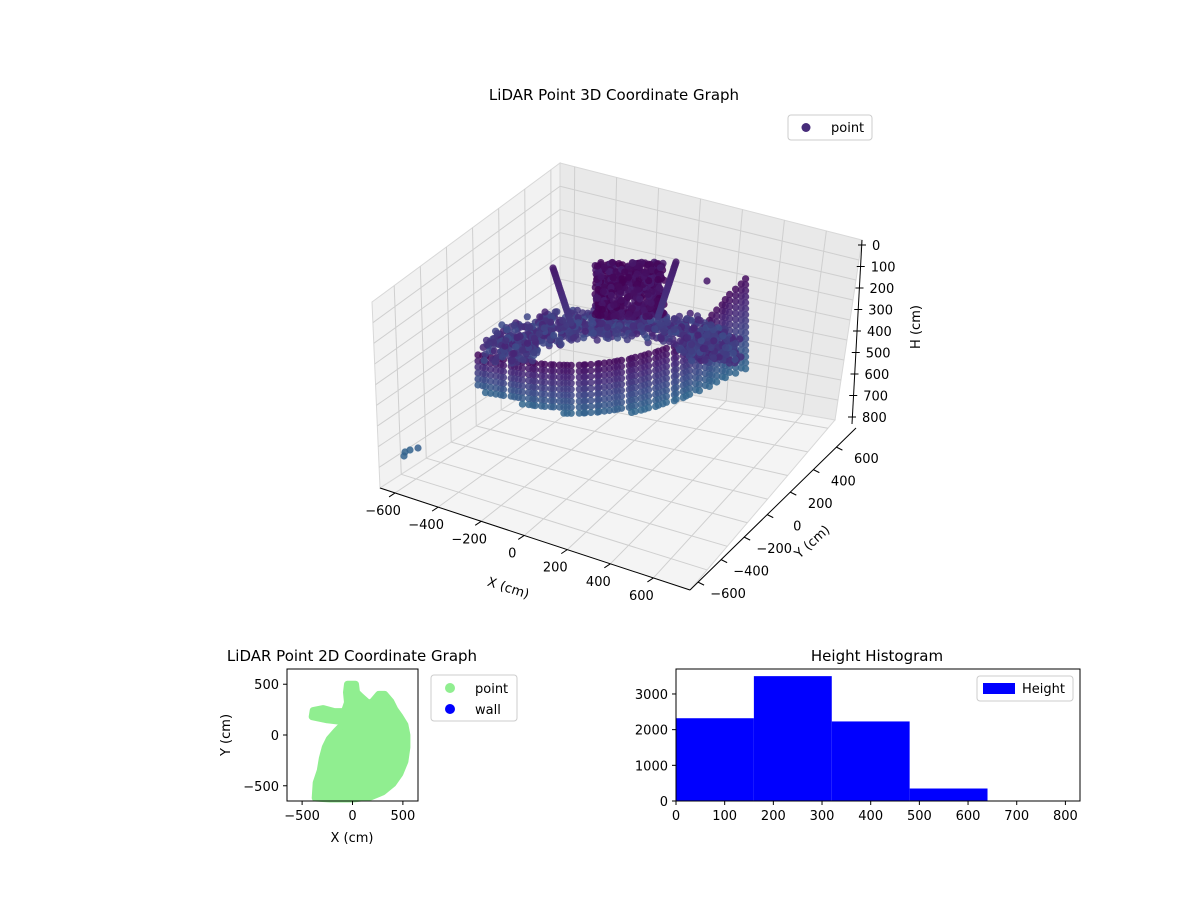 The width and height of the screenshot is (1200, 900). What do you see at coordinates (724, 816) in the screenshot?
I see `x-tick-label-hist: 100` at bounding box center [724, 816].